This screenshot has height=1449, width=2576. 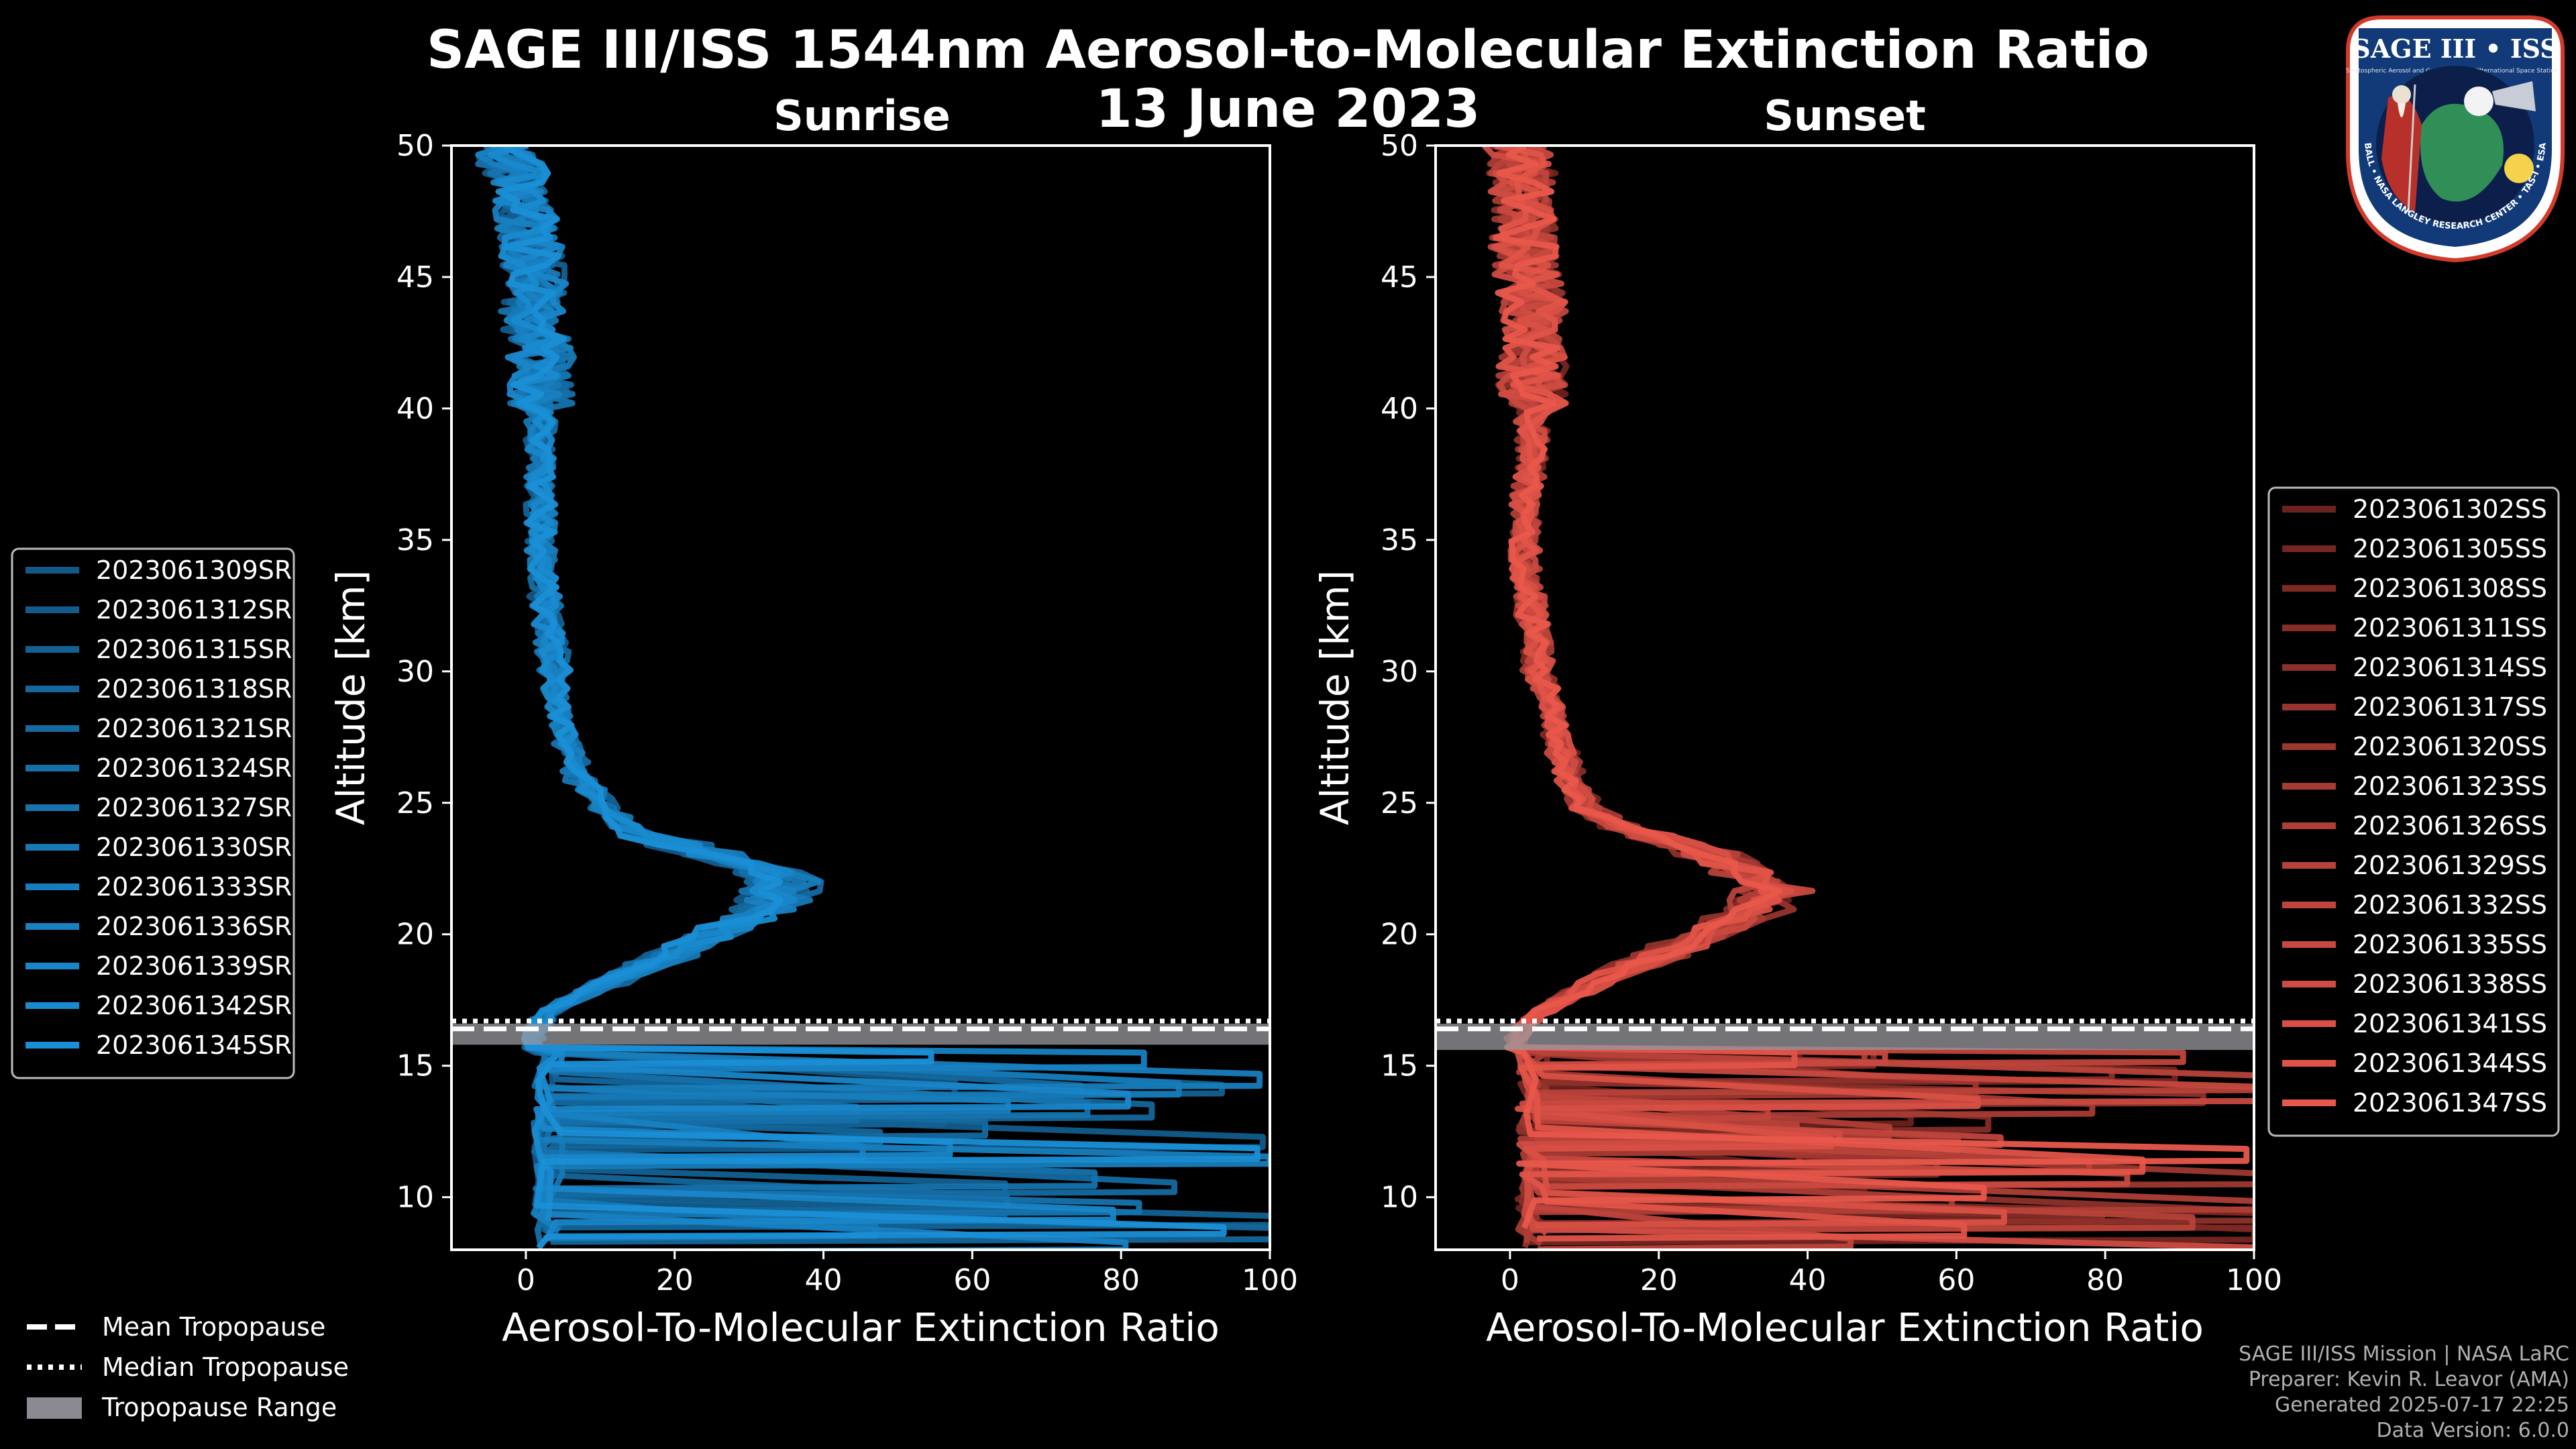 I want to click on legend-entry: 2023061311SS, so click(x=2450, y=628).